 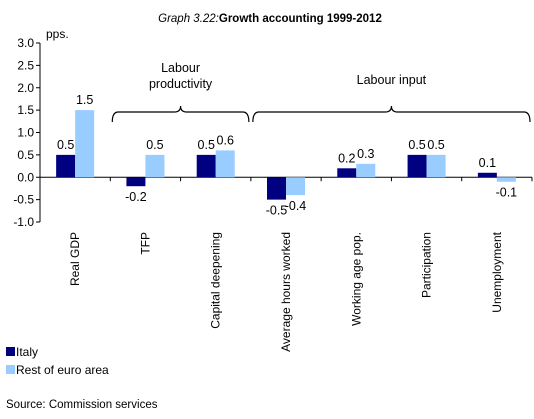 What do you see at coordinates (497, 271) in the screenshot?
I see `category-label: Unemployment` at bounding box center [497, 271].